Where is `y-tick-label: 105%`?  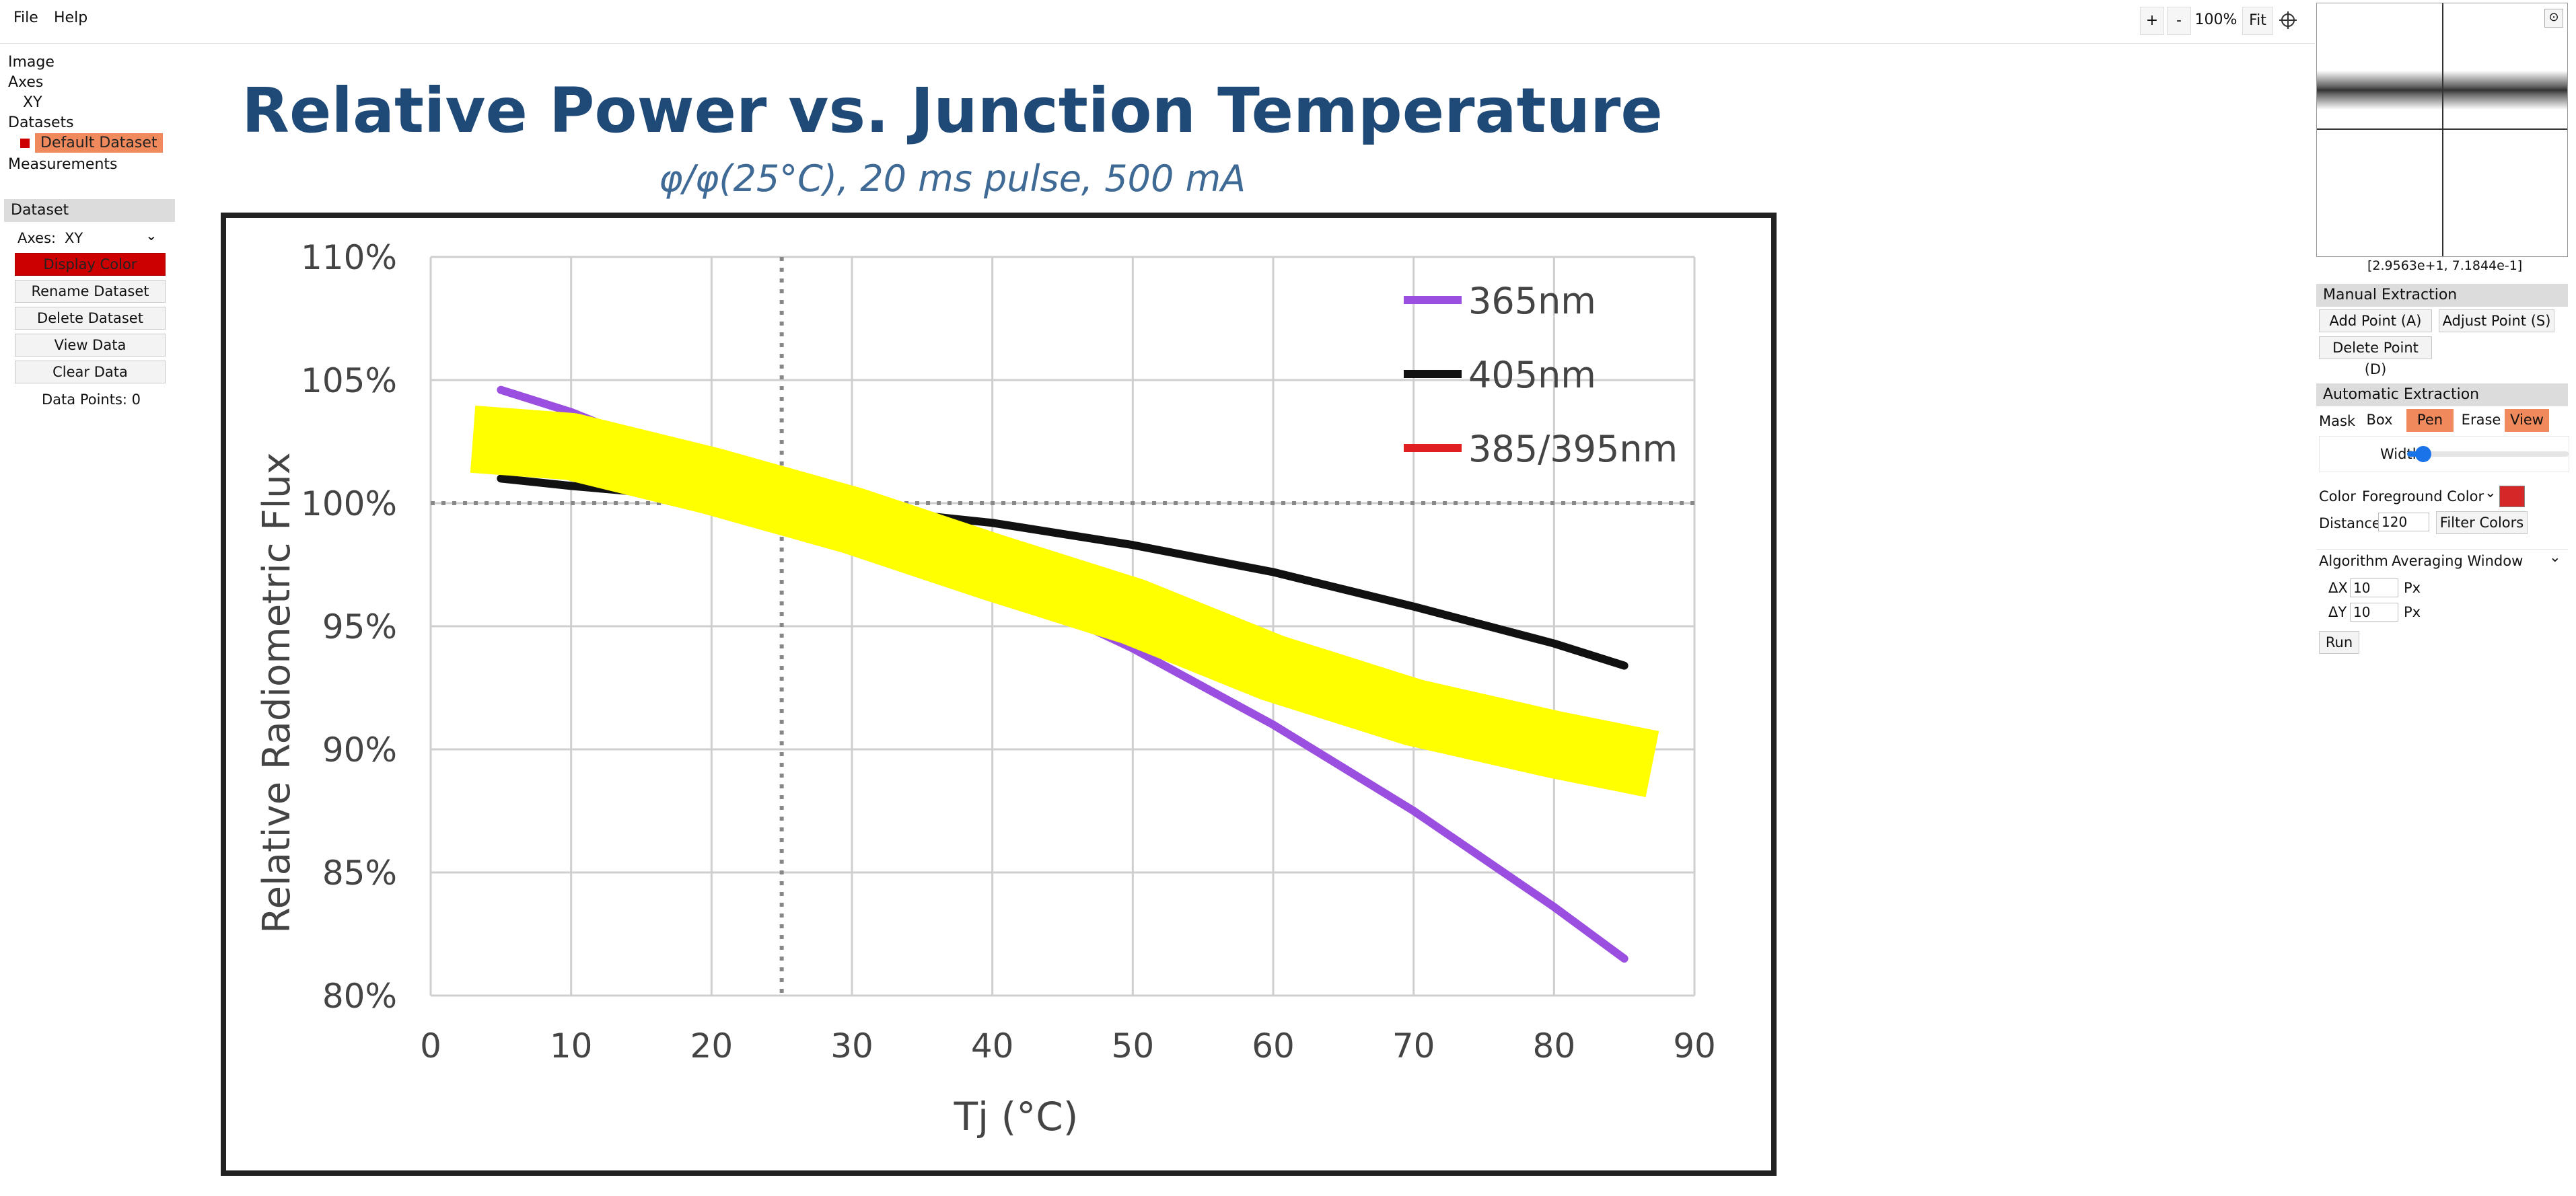 y-tick-label: 105% is located at coordinates (349, 380).